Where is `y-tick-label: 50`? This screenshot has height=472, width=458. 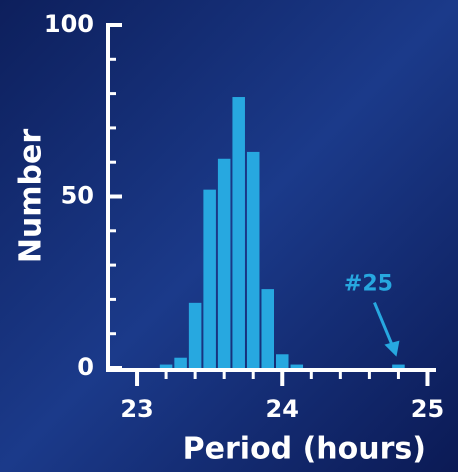 y-tick-label: 50 is located at coordinates (77, 196).